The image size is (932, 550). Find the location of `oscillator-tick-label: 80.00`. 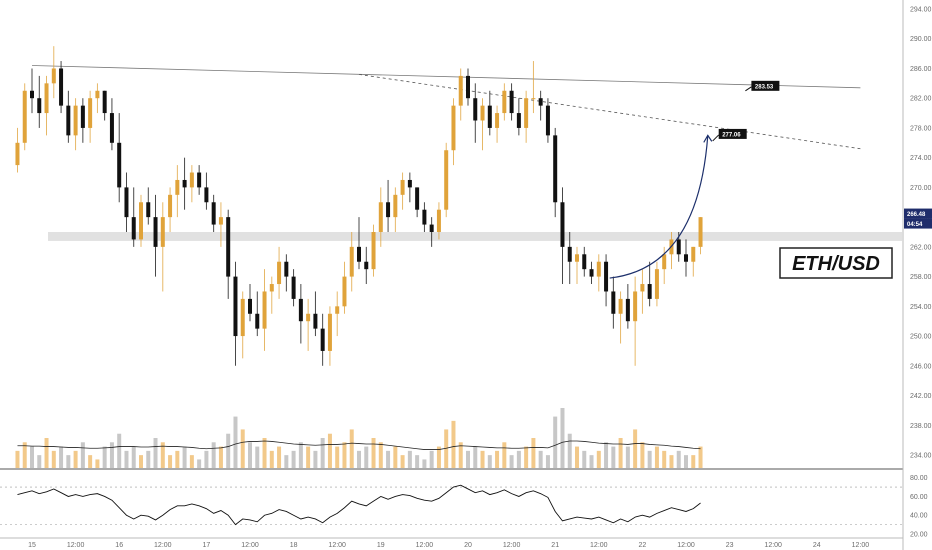

oscillator-tick-label: 80.00 is located at coordinates (919, 478).